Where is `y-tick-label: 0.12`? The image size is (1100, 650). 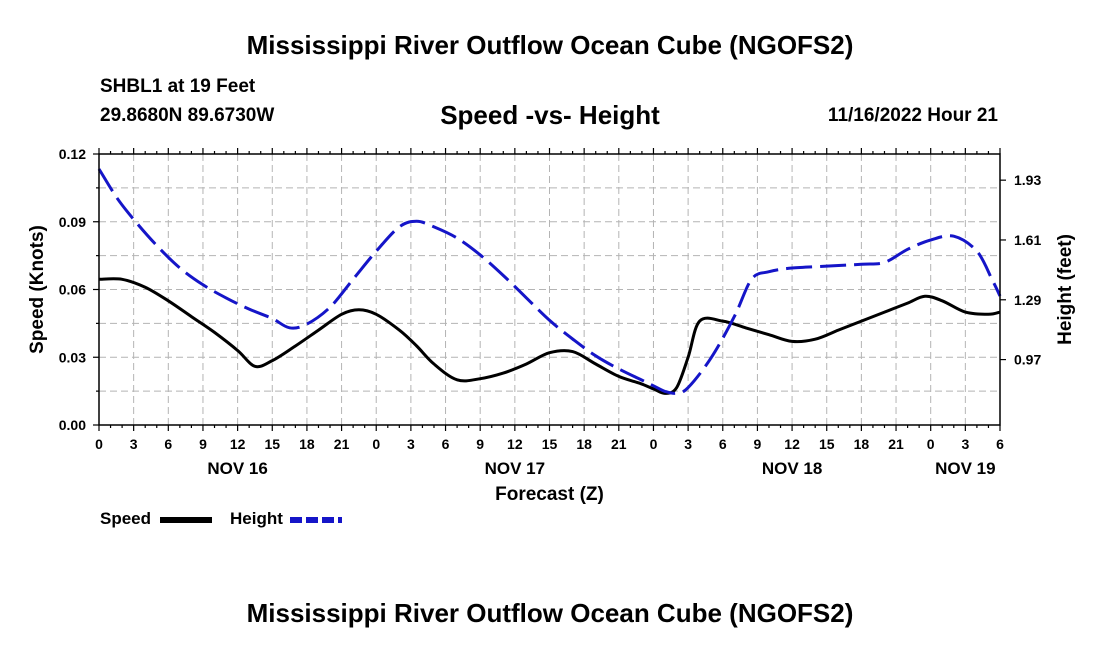 y-tick-label: 0.12 is located at coordinates (72, 154).